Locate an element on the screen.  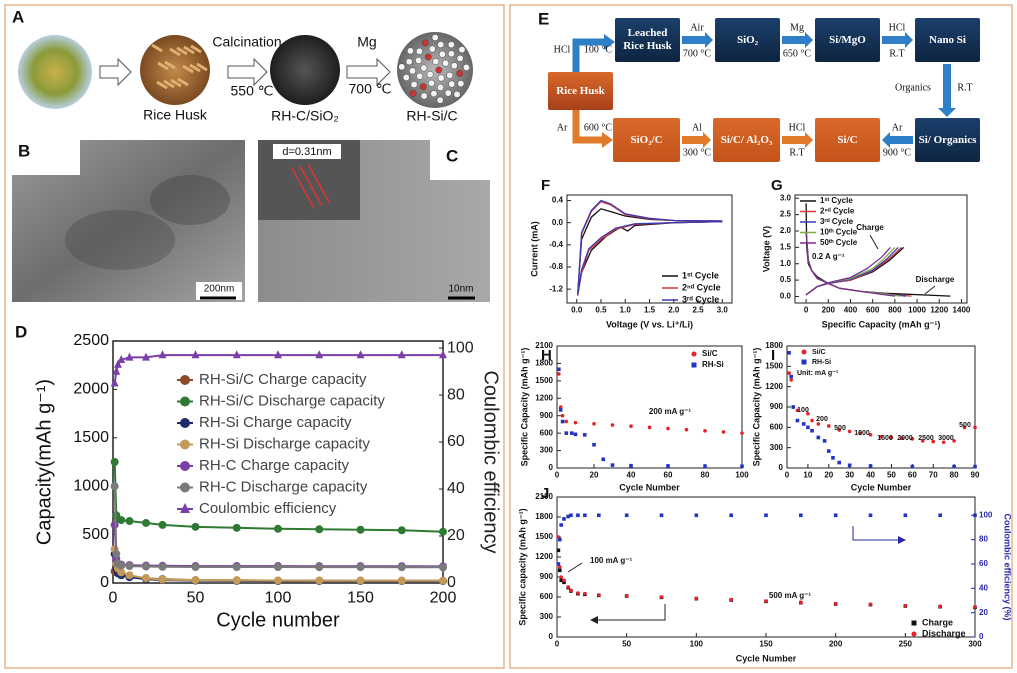
step-label: 700 ℃ is located at coordinates (370, 89).